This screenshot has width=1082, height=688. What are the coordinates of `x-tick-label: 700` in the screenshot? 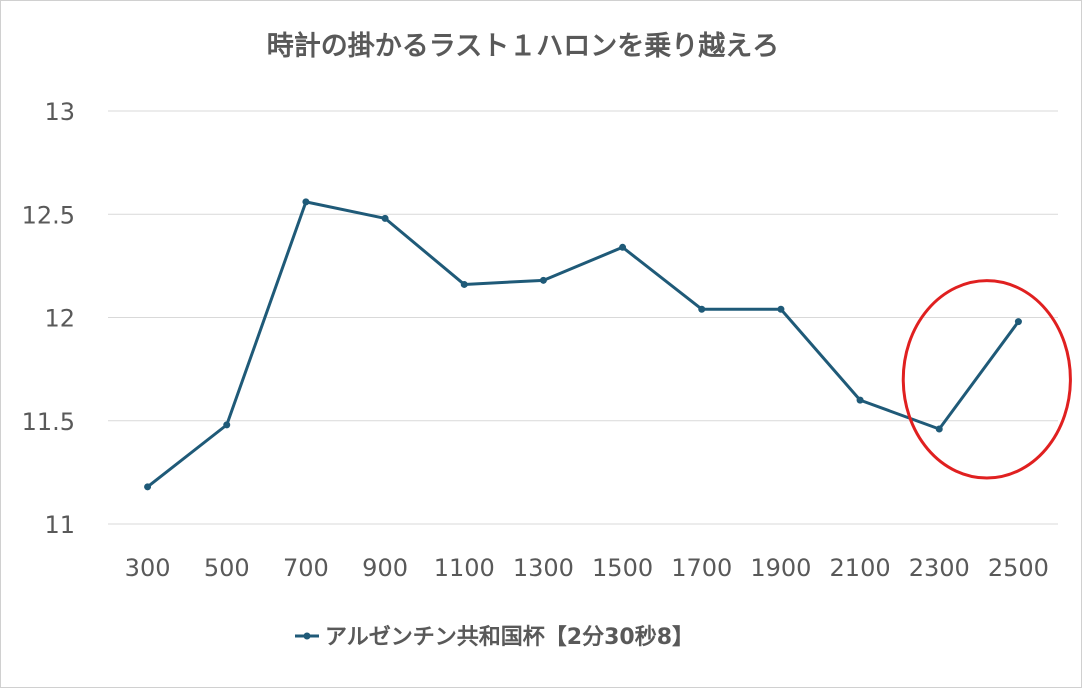 It's located at (306, 568).